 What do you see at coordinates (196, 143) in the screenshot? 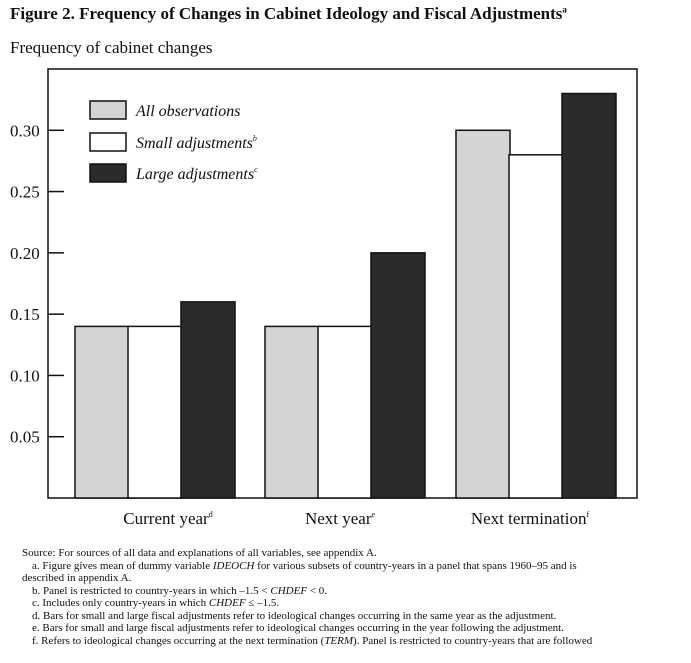
I see `legend-label-1: Small adjustmentsb` at bounding box center [196, 143].